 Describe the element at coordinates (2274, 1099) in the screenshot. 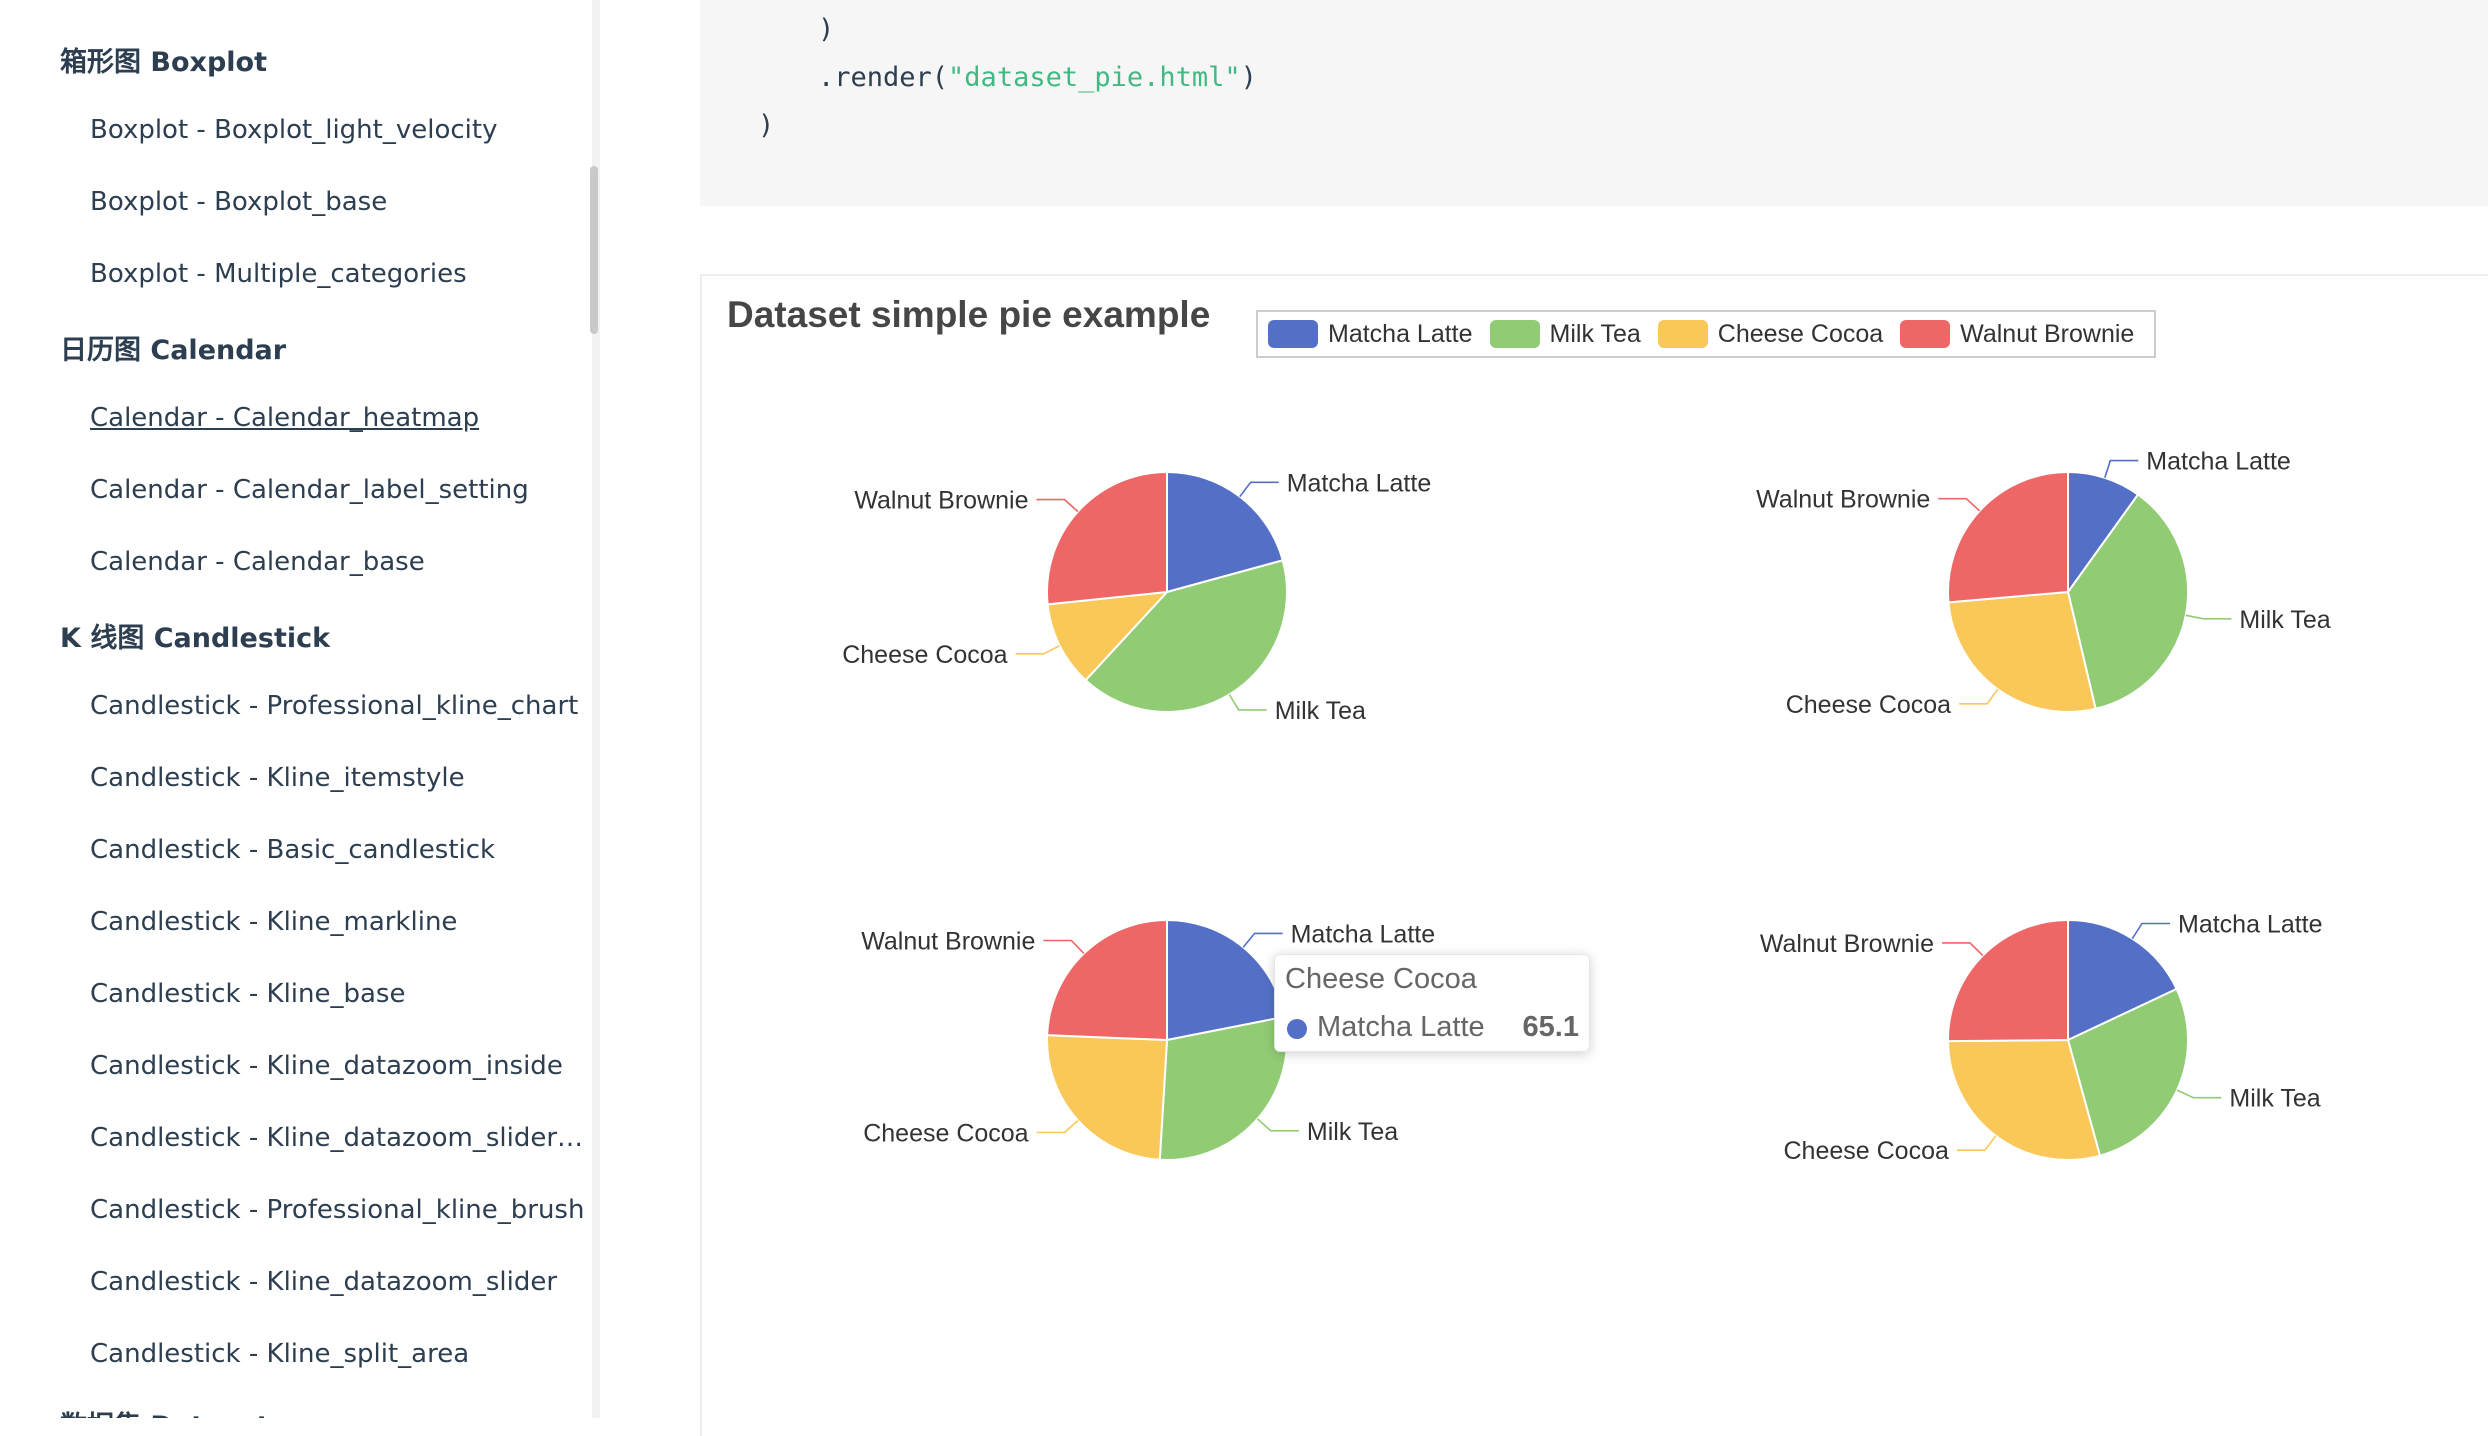

I see `pie-4-label-milk-tea: Milk Tea` at that location.